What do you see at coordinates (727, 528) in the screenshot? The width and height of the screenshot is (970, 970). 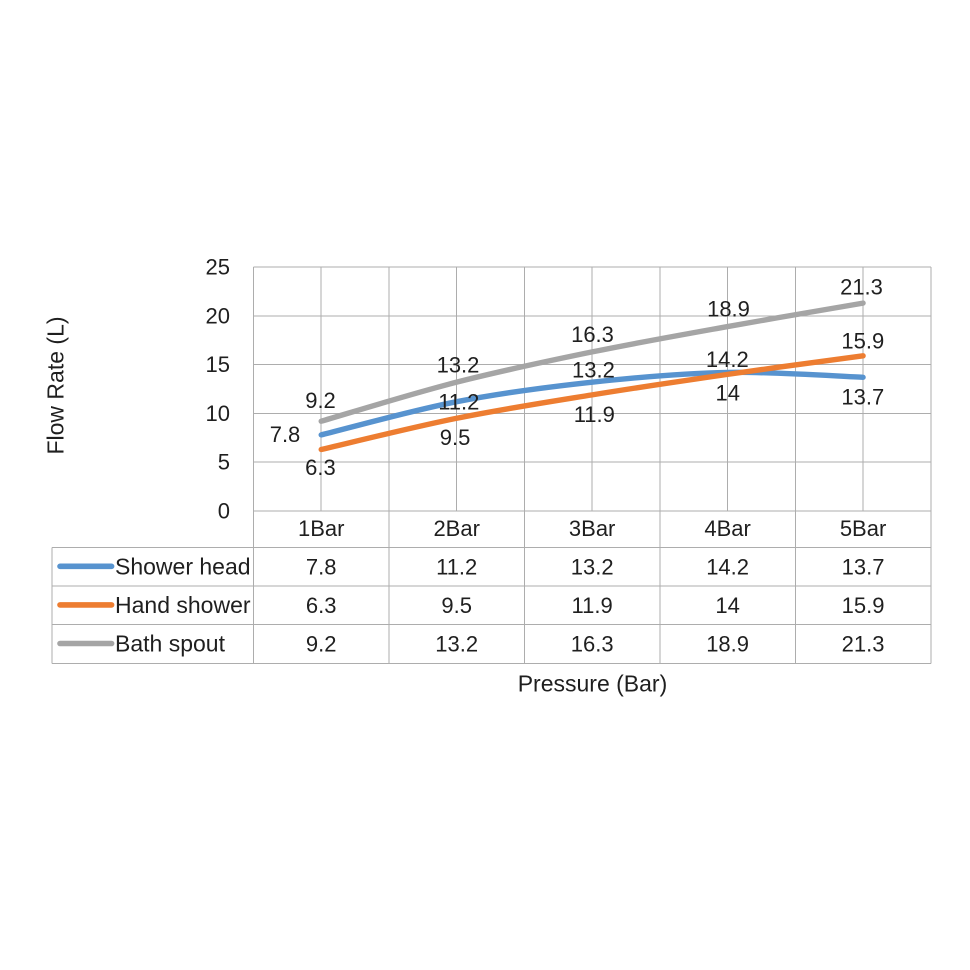 I see `svg-text: 4Bar` at bounding box center [727, 528].